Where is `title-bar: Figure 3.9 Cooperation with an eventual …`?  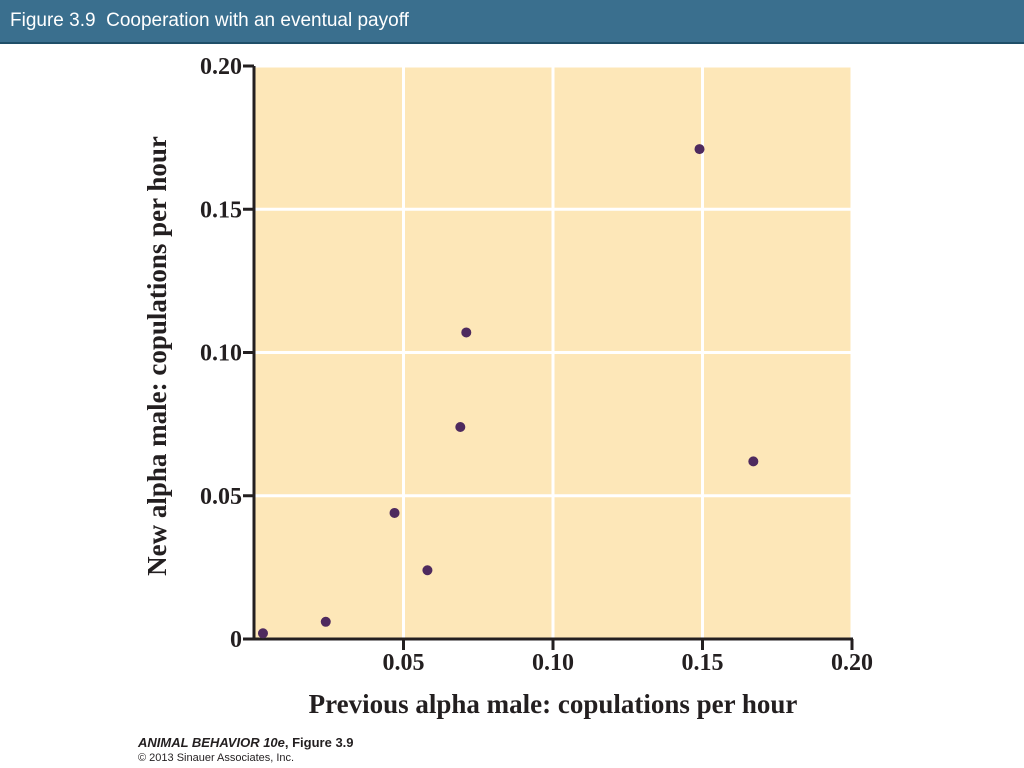
title-bar: Figure 3.9 Cooperation with an eventual … is located at coordinates (512, 22).